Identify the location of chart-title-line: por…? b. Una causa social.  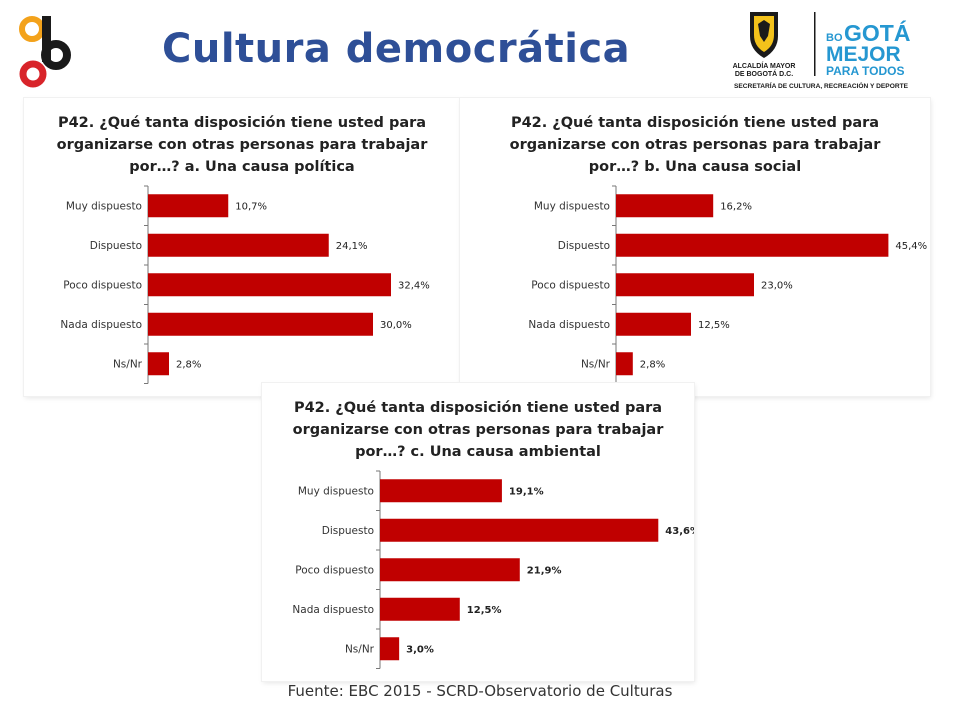
(695, 167).